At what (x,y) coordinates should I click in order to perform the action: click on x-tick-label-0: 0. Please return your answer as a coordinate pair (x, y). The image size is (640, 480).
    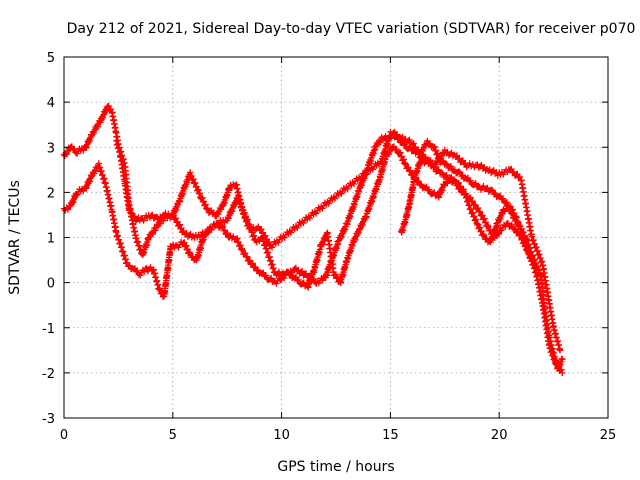
    Looking at the image, I should click on (64, 435).